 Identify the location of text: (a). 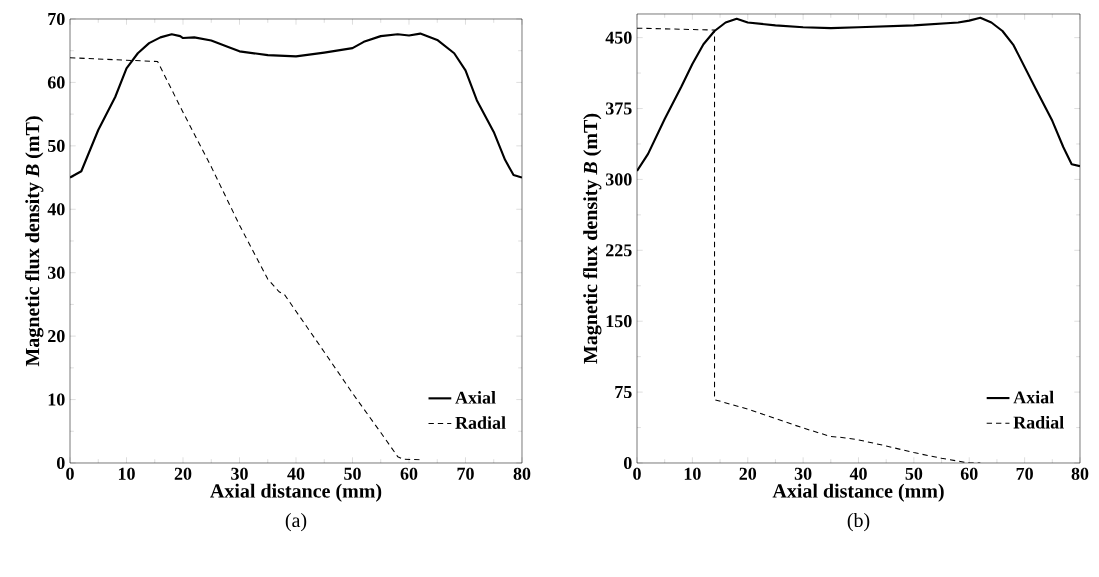
(296, 522).